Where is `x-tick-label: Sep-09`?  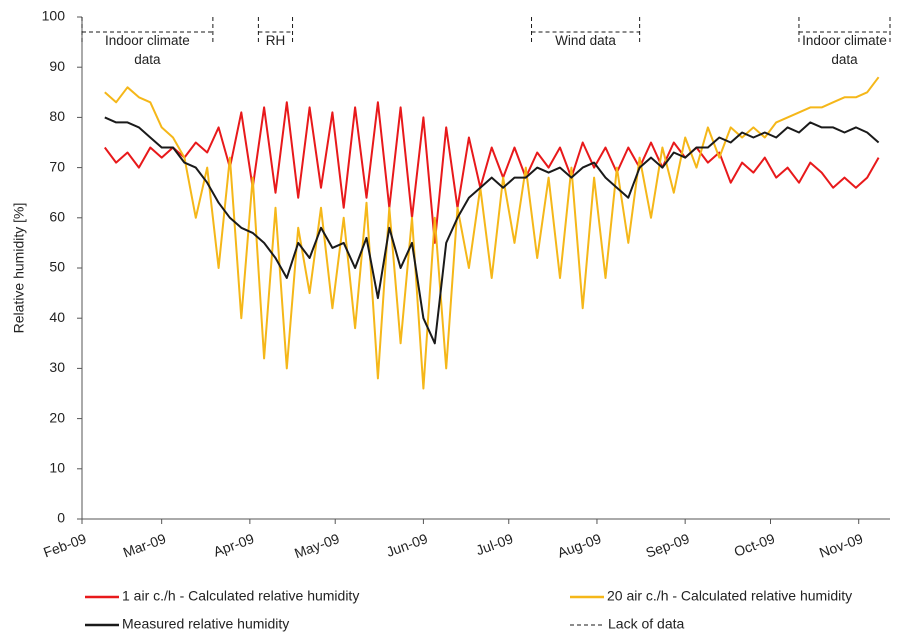 x-tick-label: Sep-09 is located at coordinates (668, 545).